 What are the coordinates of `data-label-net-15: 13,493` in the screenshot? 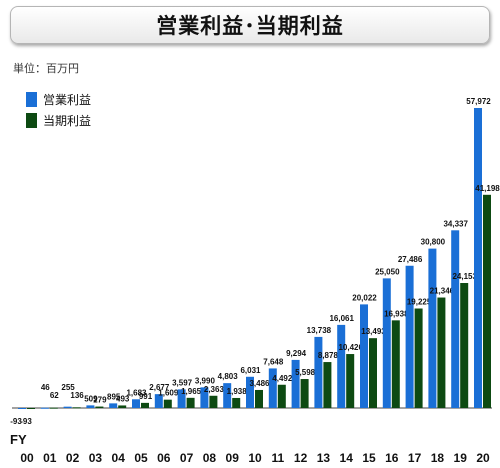 It's located at (373, 331).